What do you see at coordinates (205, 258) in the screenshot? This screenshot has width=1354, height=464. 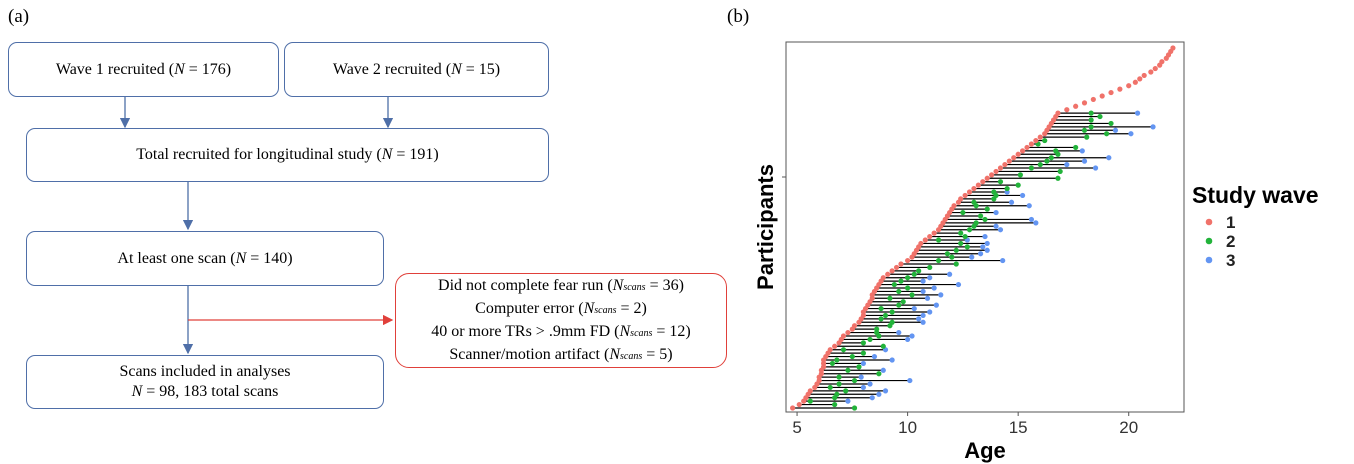 I see `scan-box: At least one scan (N = 140)` at bounding box center [205, 258].